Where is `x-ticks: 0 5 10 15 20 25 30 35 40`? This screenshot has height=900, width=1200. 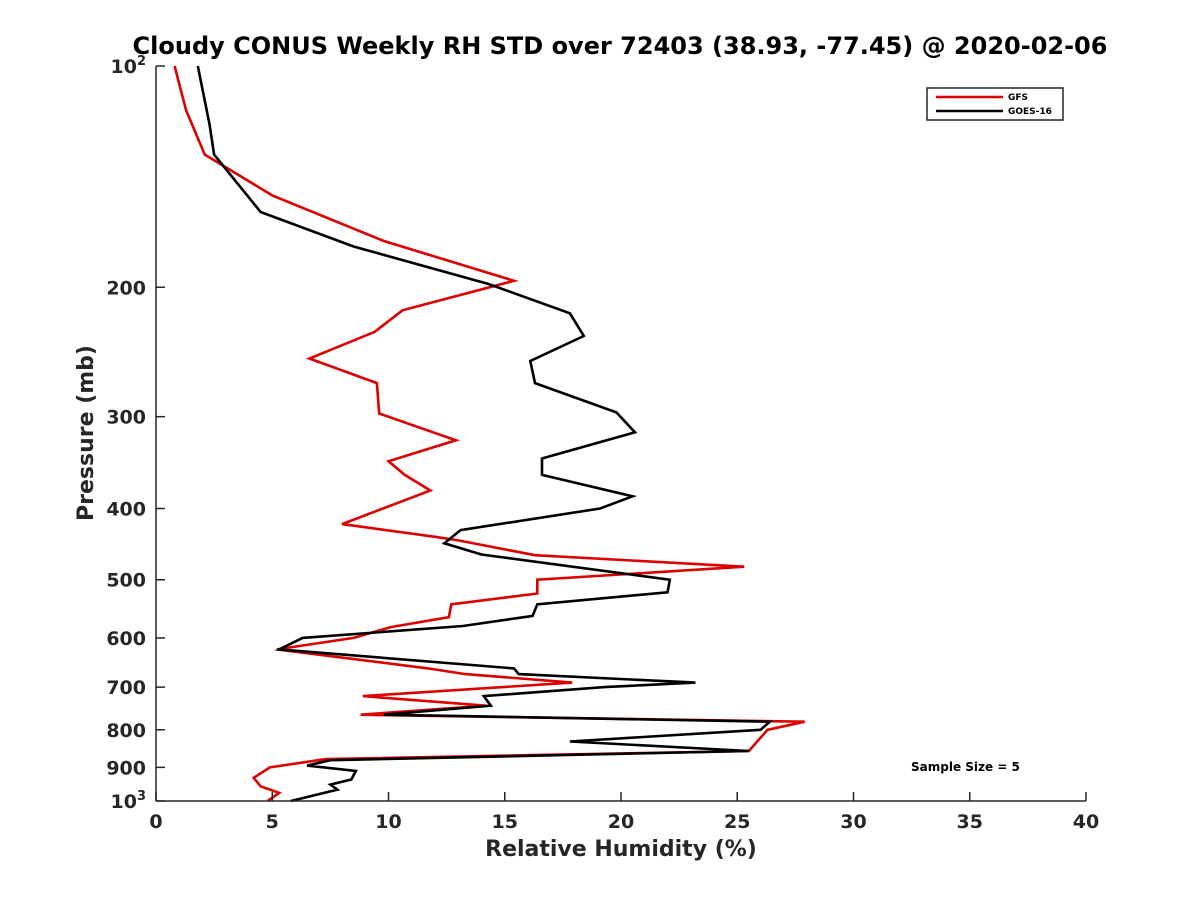
x-ticks: 0 5 10 15 20 25 30 35 40 is located at coordinates (624, 812).